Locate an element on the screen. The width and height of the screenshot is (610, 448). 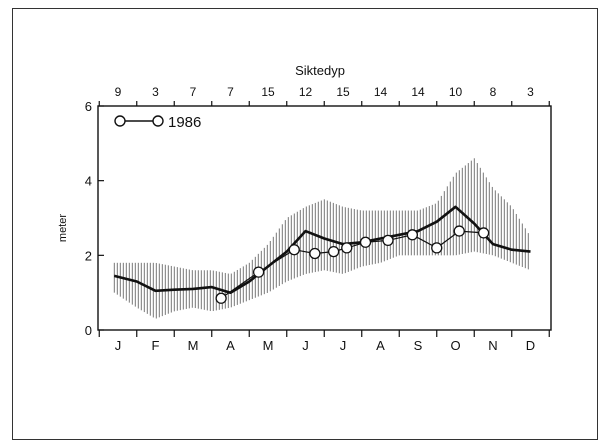
top-count-label-7: 14 is located at coordinates (381, 92).